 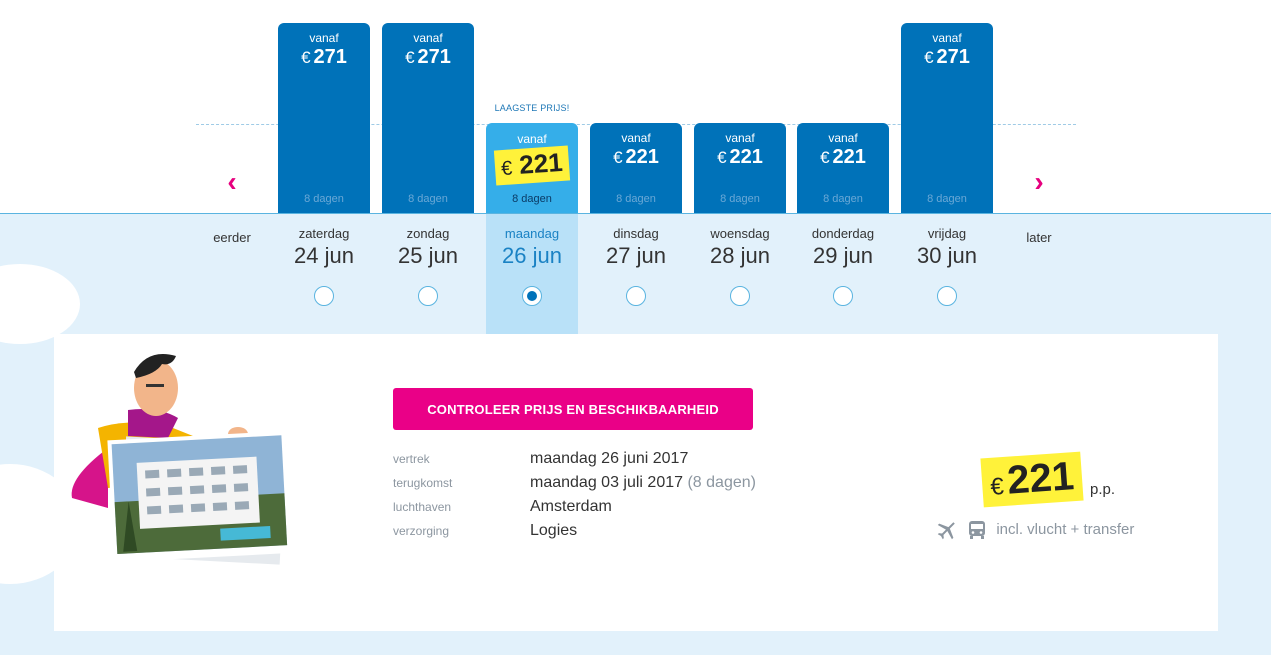 What do you see at coordinates (1039, 237) in the screenshot?
I see `later-link: later` at bounding box center [1039, 237].